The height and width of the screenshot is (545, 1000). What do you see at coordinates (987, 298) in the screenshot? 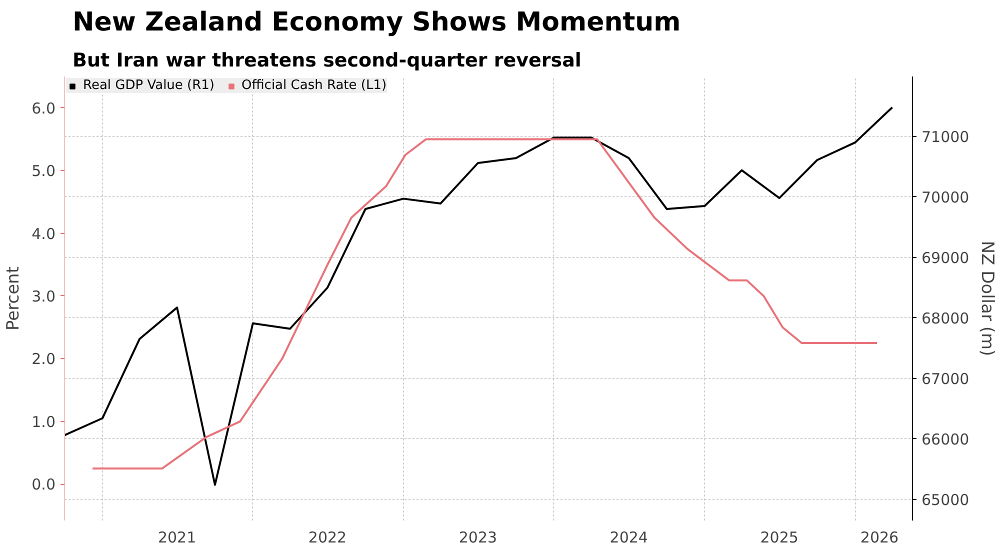
I see `y2-axis-title: NZ Dollar (m)` at bounding box center [987, 298].